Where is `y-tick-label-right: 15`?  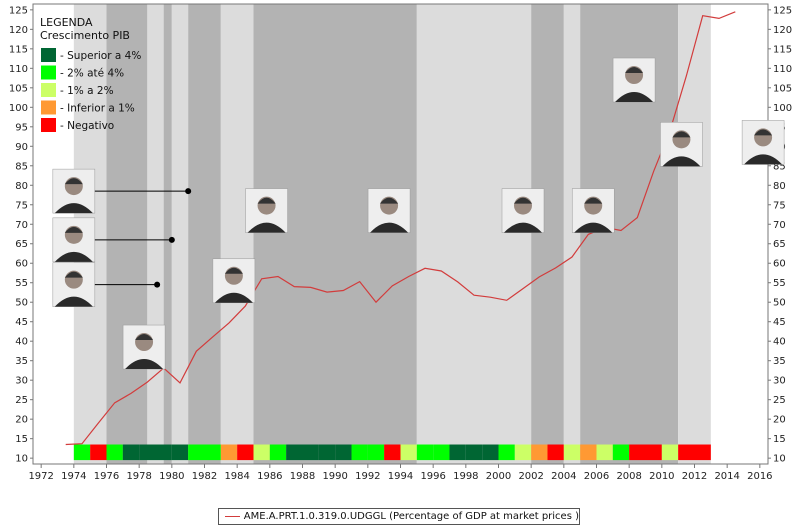
y-tick-label-right: 15 is located at coordinates (779, 439).